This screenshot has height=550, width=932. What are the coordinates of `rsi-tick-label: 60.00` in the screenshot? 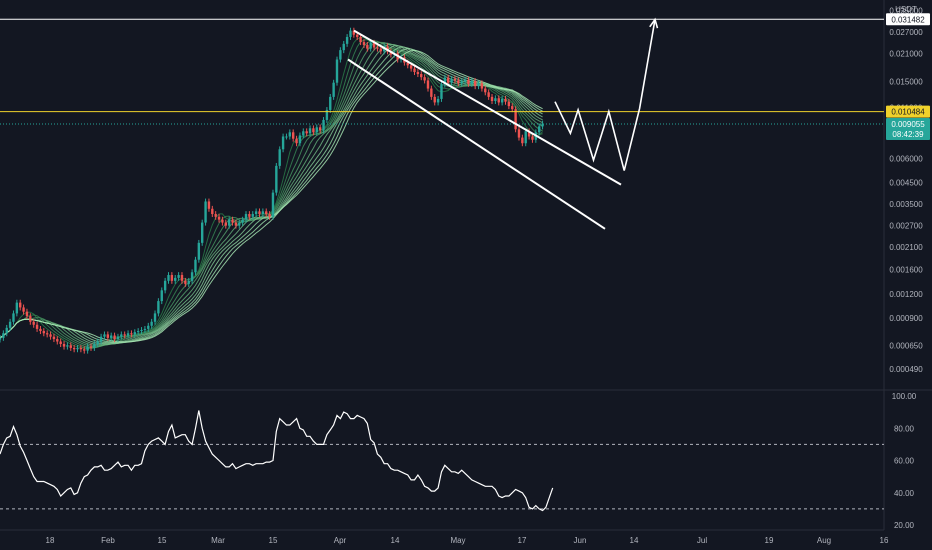 It's located at (904, 461).